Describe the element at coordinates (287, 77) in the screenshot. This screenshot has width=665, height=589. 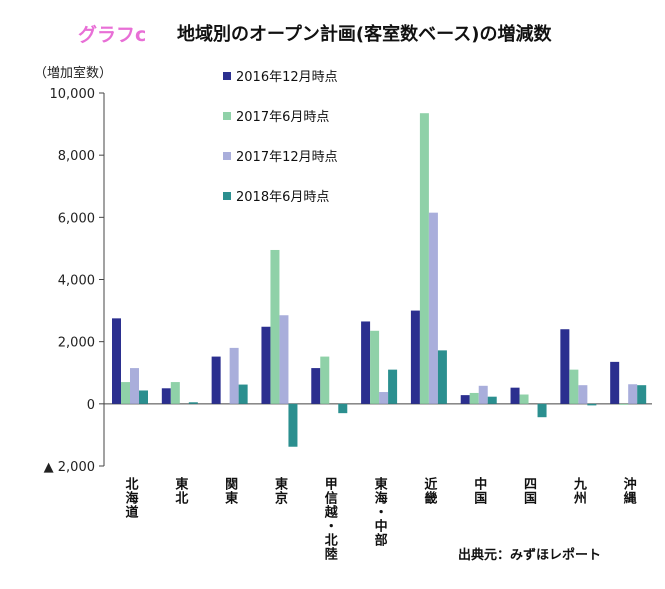
I see `legend-label: 2016年12月時点` at that location.